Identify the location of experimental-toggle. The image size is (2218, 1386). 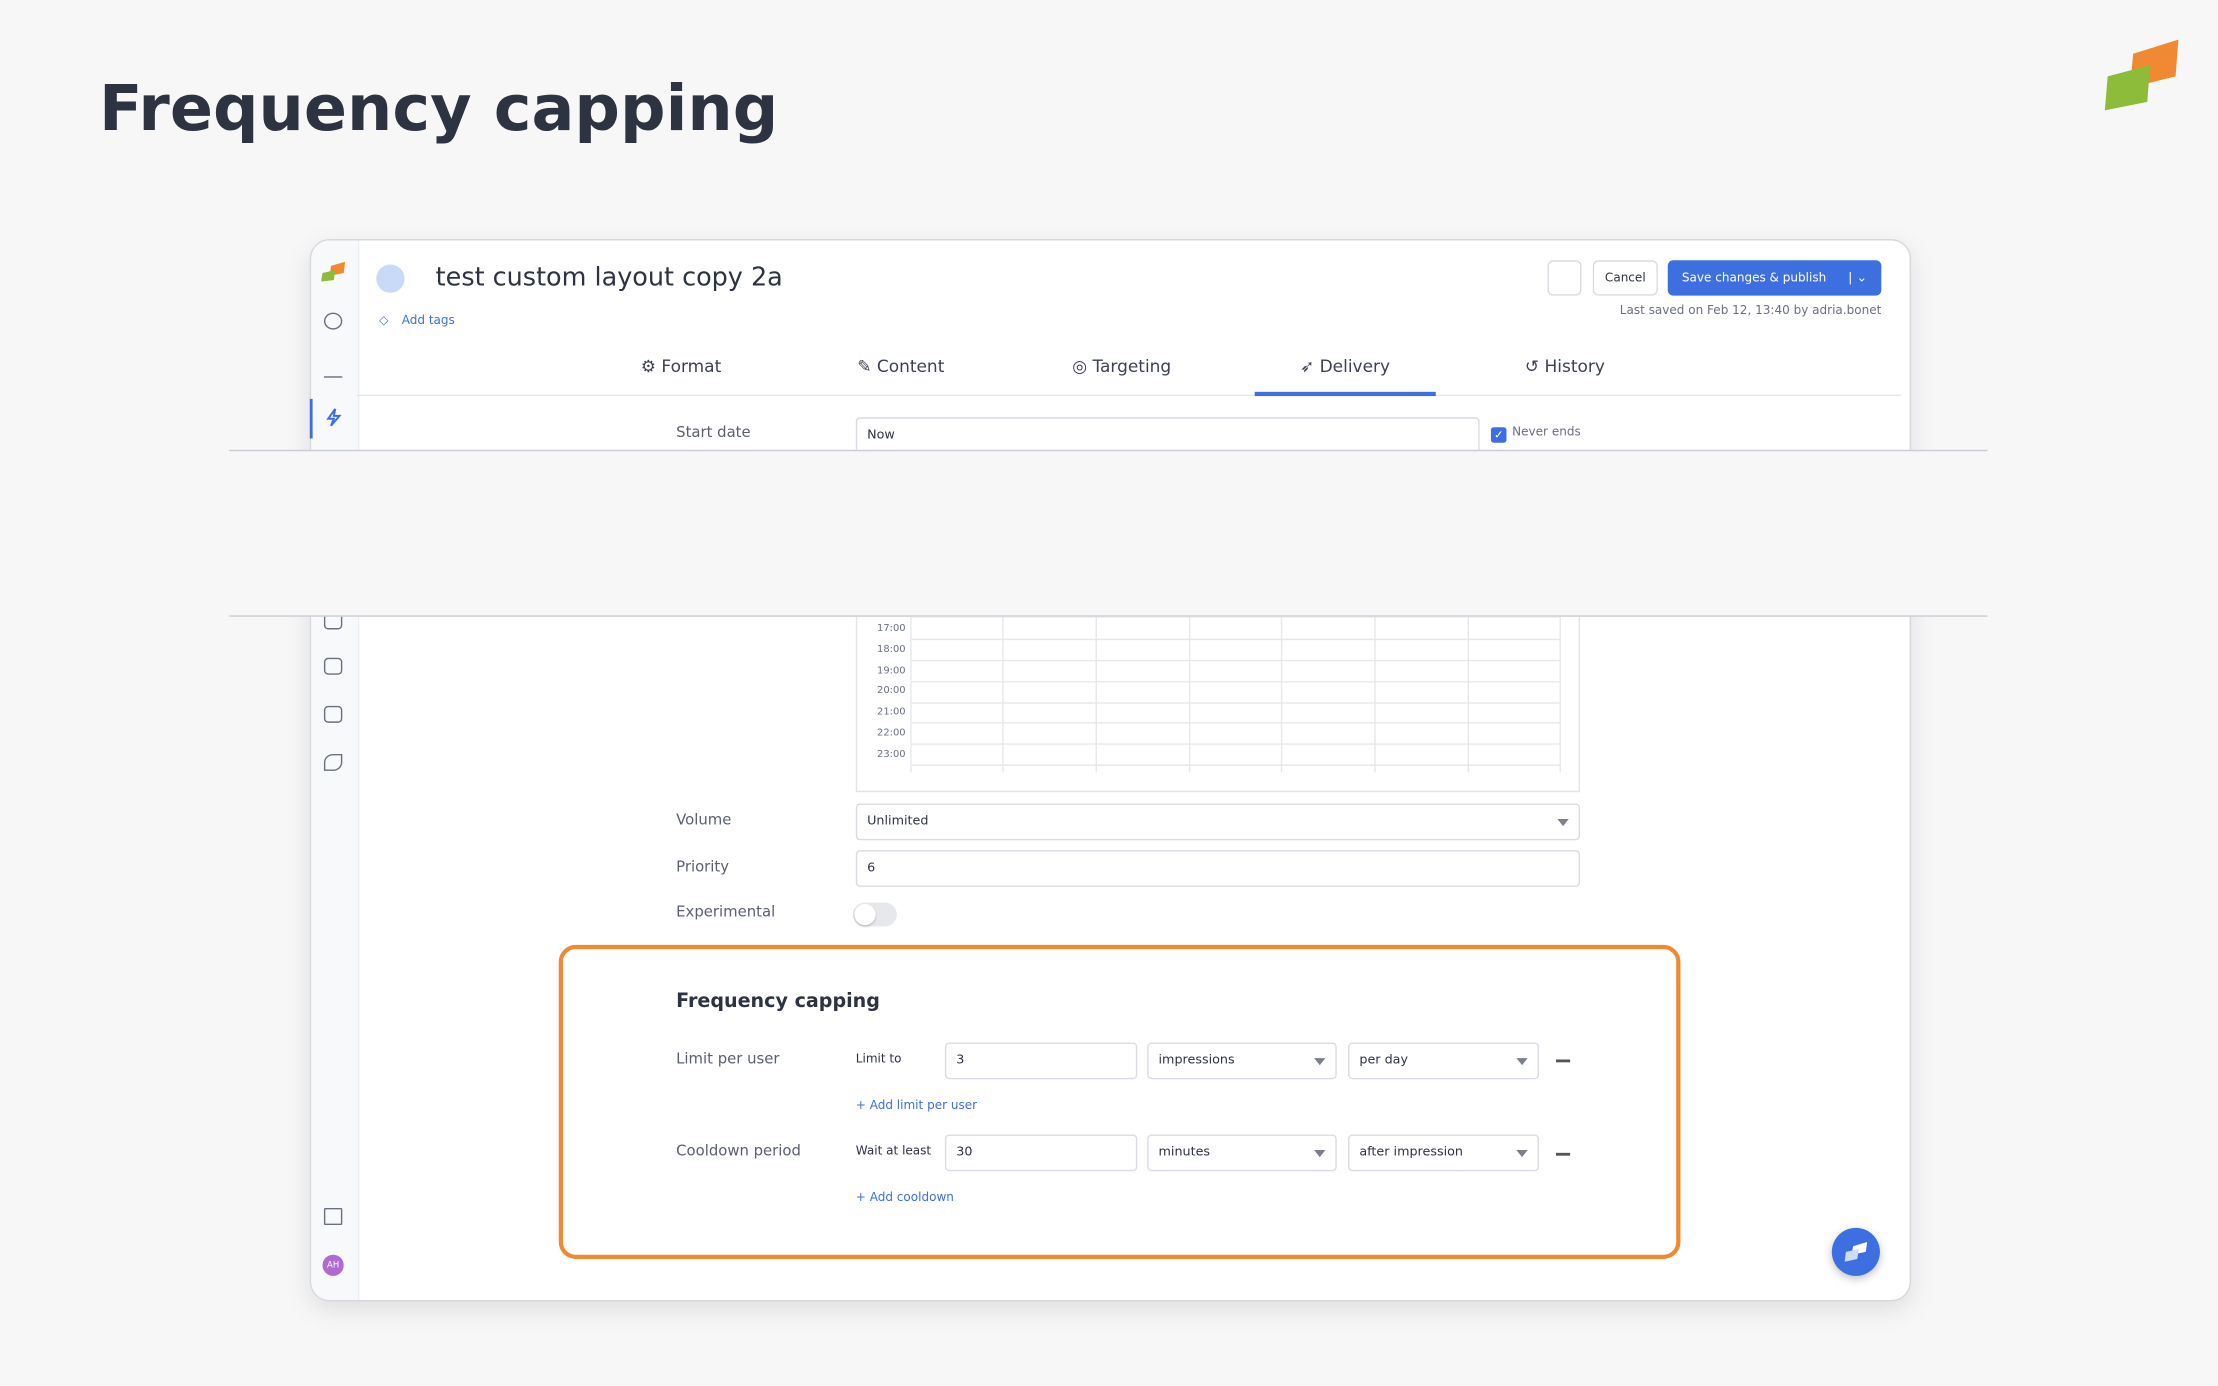
(874, 914).